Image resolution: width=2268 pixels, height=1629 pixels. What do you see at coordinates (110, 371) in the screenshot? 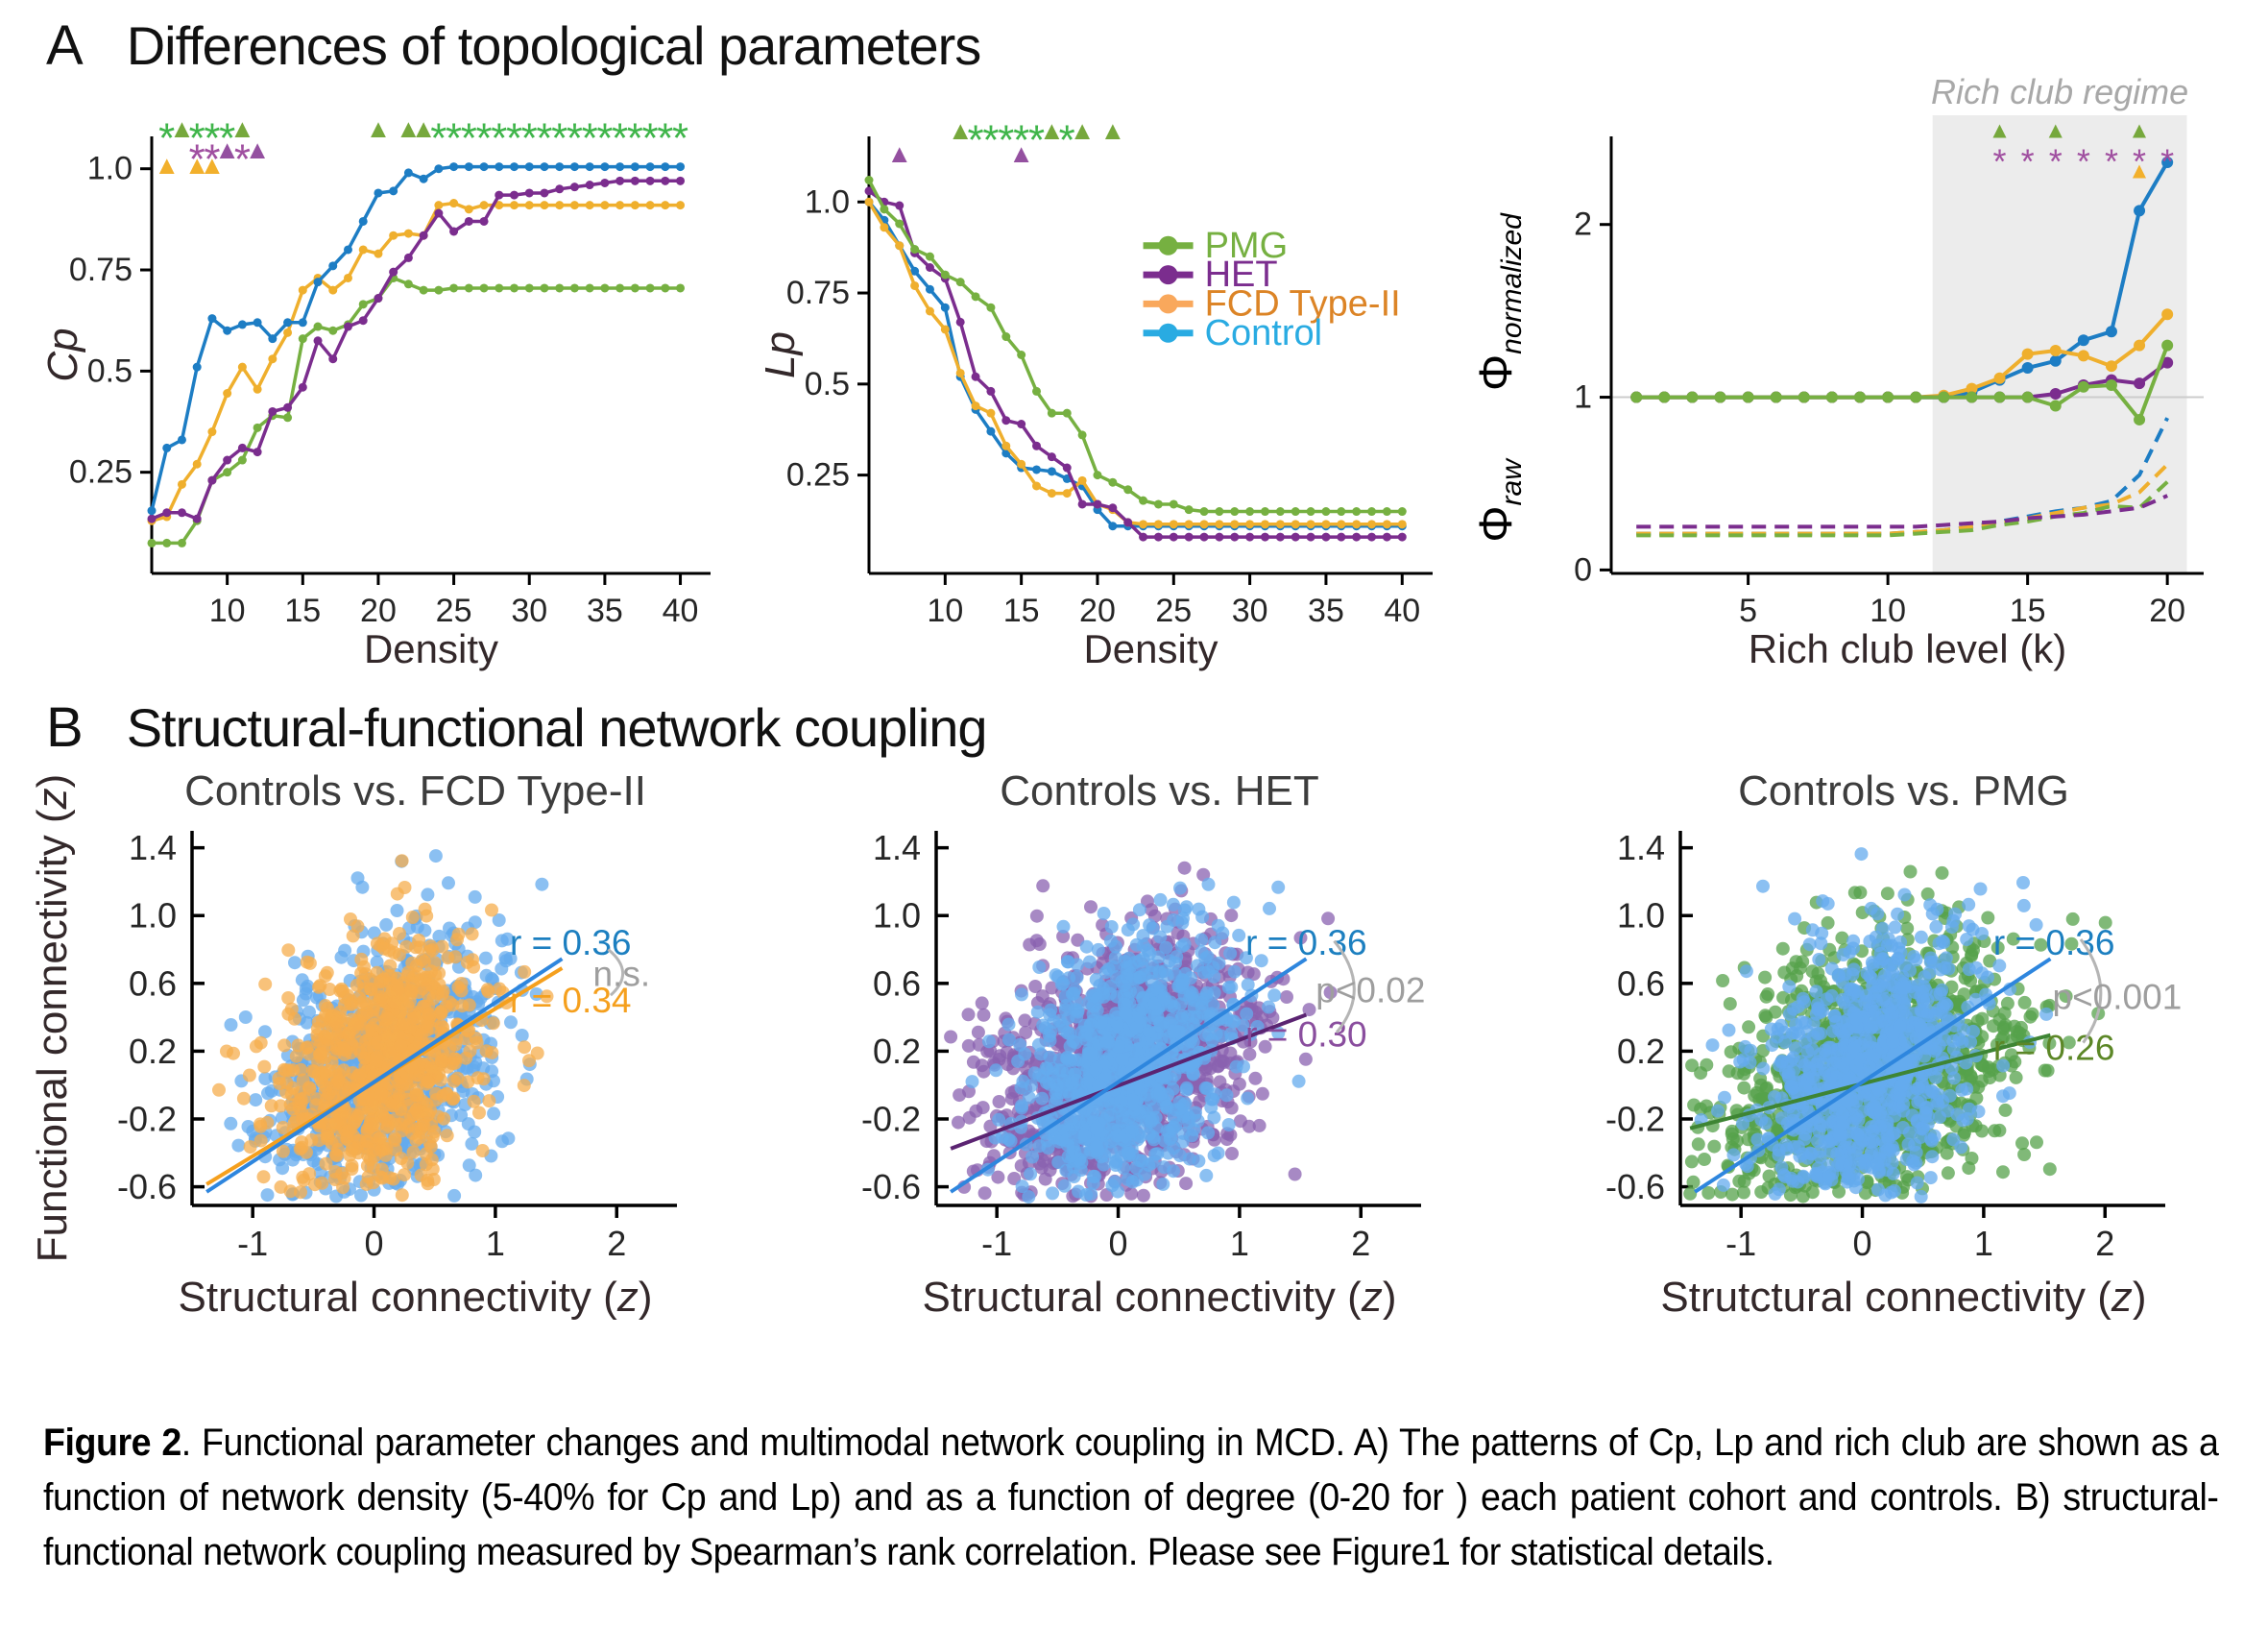
I see `y-tick-label: 0.5` at bounding box center [110, 371].